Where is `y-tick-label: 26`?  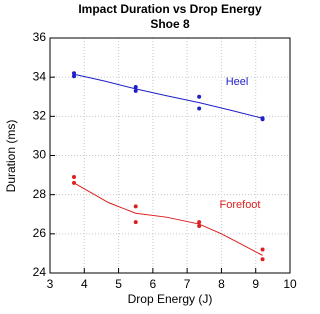 y-tick-label: 26 is located at coordinates (40, 233).